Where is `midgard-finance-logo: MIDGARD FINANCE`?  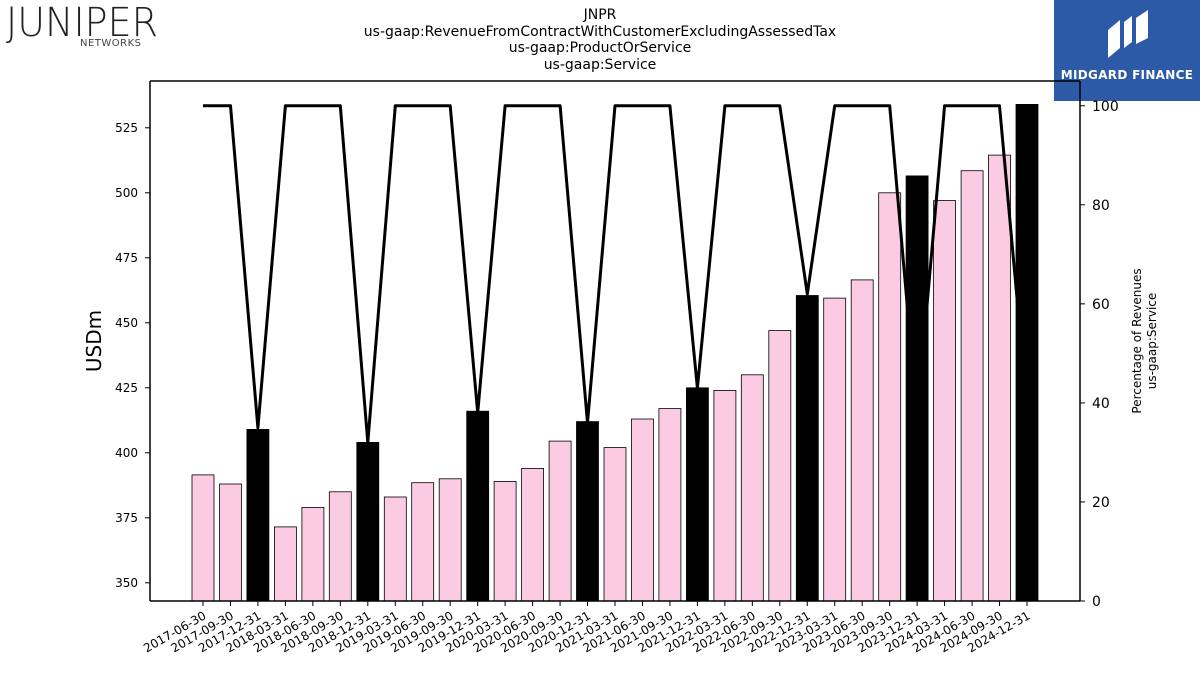
midgard-finance-logo: MIDGARD FINANCE is located at coordinates (1127, 50).